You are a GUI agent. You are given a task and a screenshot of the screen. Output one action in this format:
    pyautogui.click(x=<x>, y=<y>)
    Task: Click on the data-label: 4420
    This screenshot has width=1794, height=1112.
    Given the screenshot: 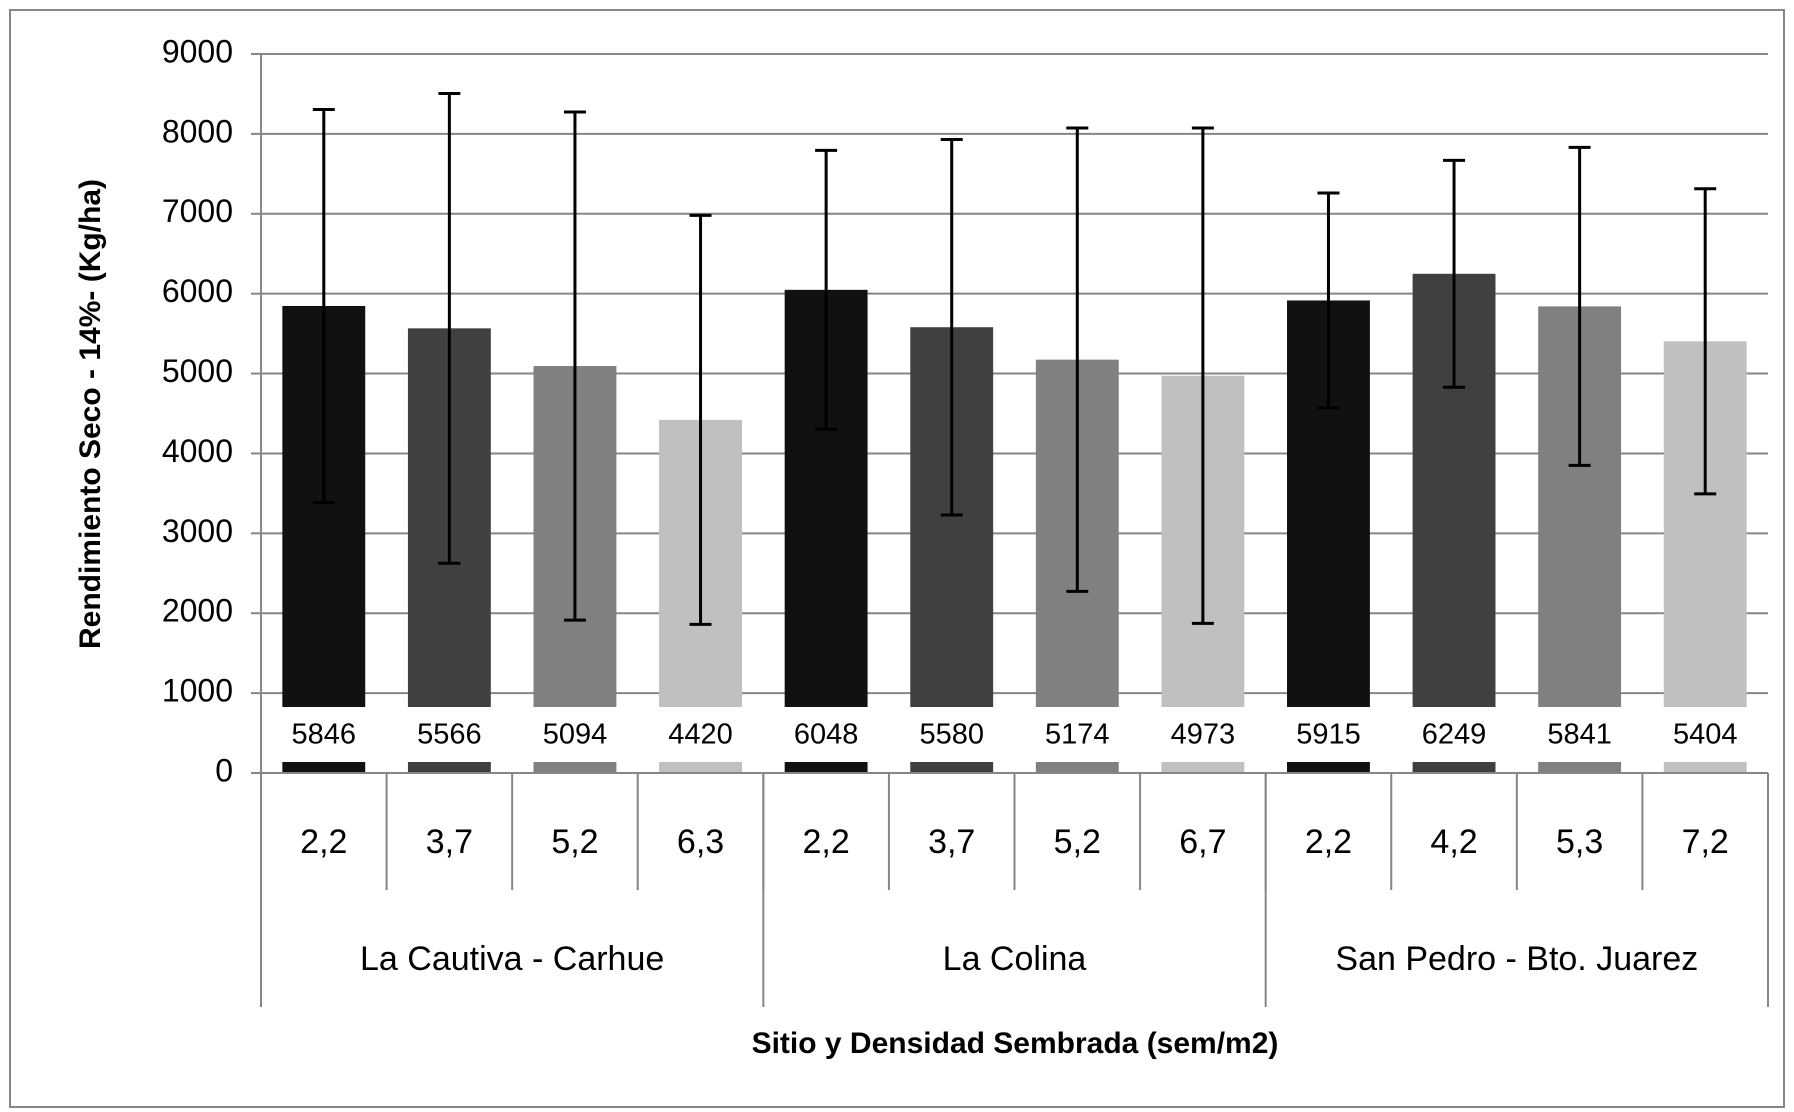 What is the action you would take?
    pyautogui.click(x=700, y=735)
    